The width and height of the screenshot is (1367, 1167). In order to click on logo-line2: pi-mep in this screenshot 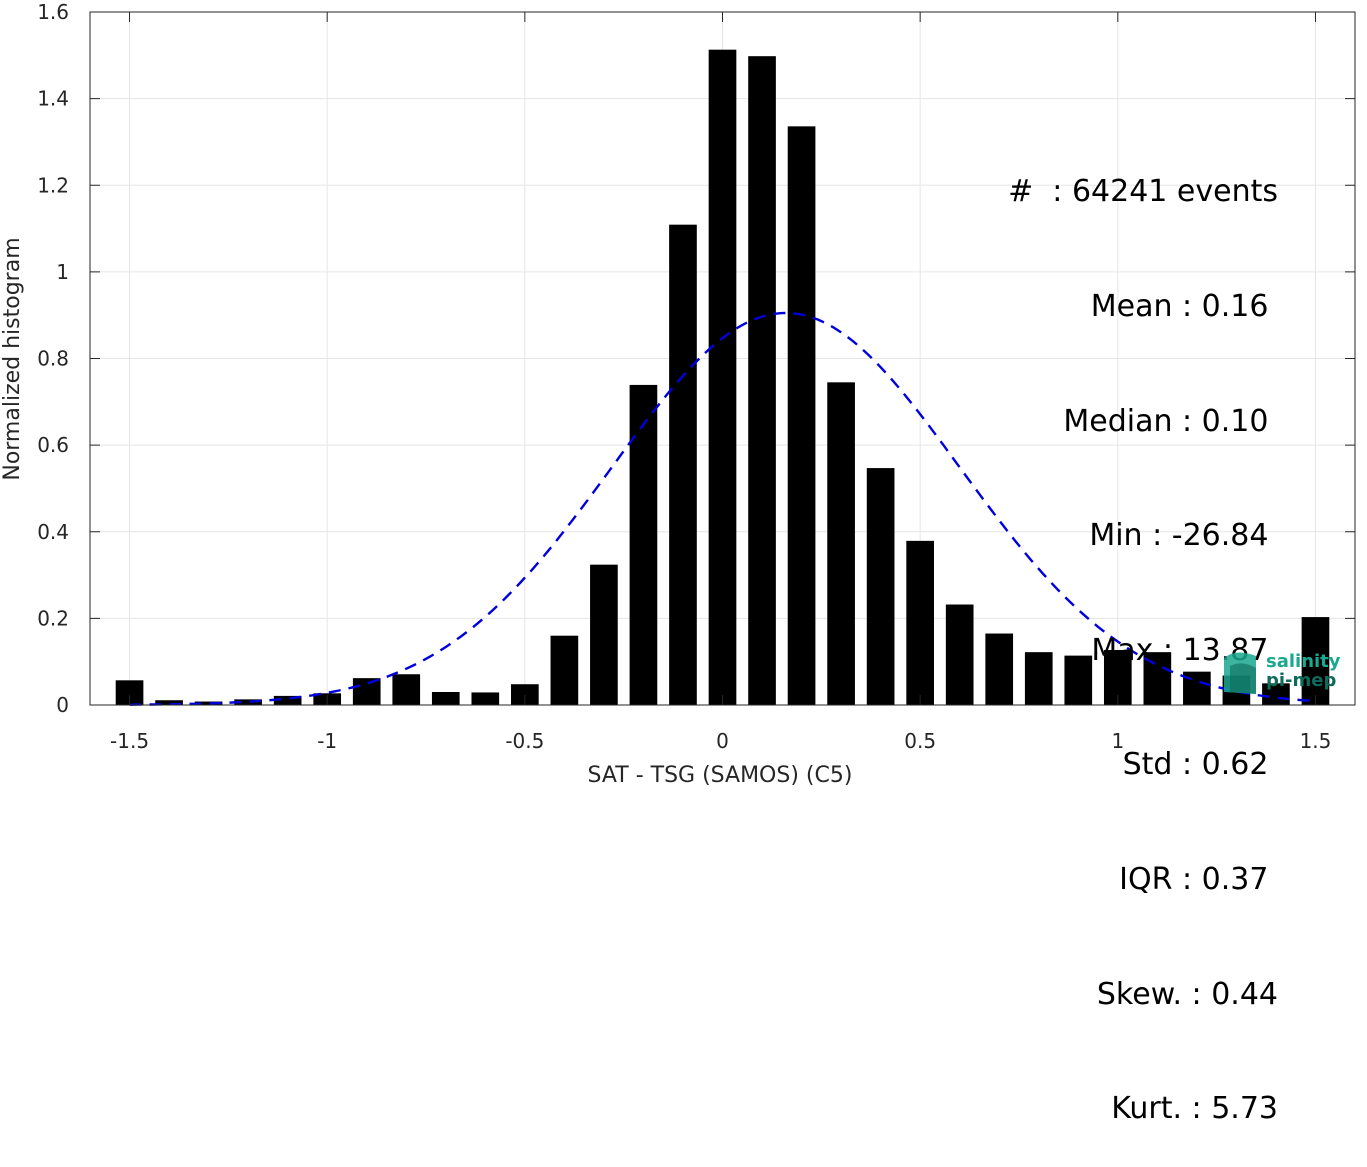, I will do `click(1301, 680)`.